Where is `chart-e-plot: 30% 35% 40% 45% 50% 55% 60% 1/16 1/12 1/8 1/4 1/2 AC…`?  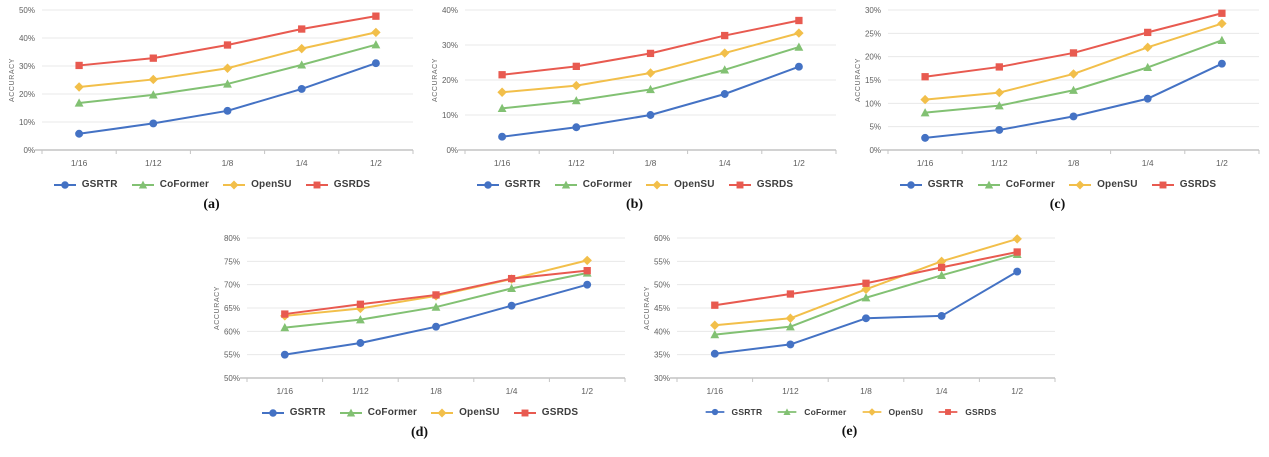 chart-e-plot: 30% 35% 40% 45% 50% 55% 60% 1/16 1/12 1/8 1/4 1/2 AC… is located at coordinates (849, 315).